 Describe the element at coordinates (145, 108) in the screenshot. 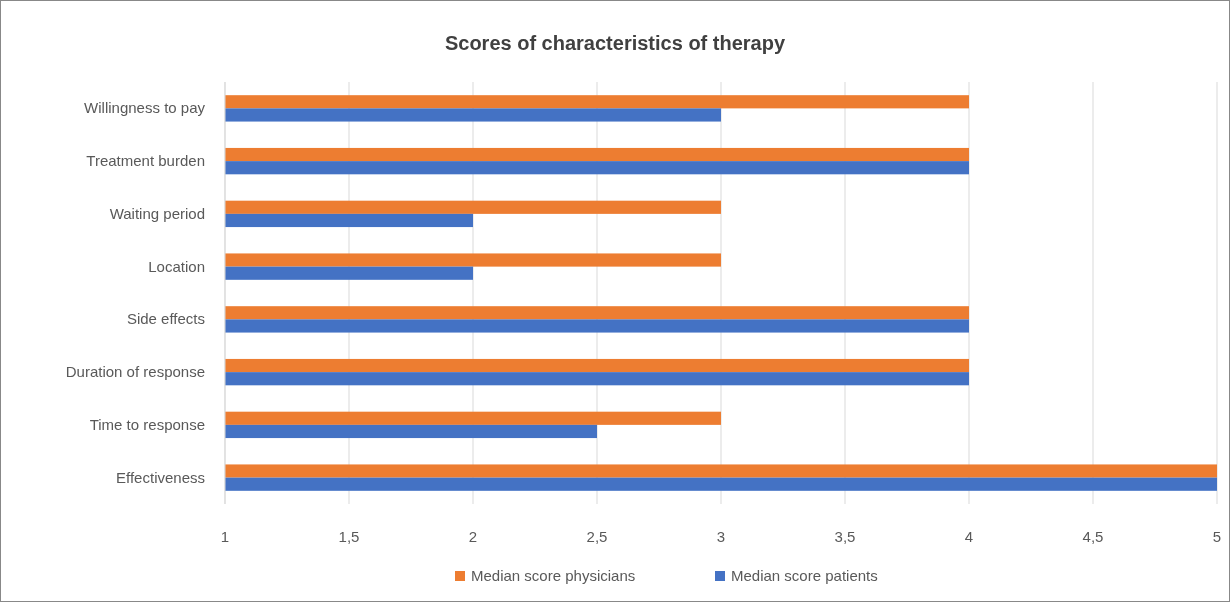

I see `y-tick-label: Willingness to pay` at that location.